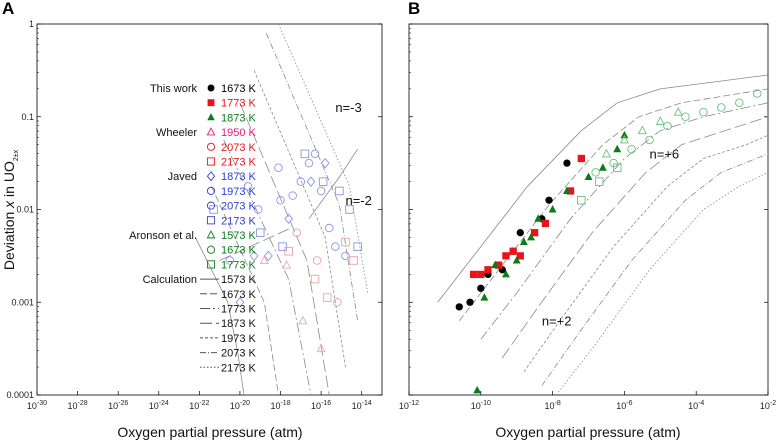  Describe the element at coordinates (163, 236) in the screenshot. I see `legend-group-label: Aronson et al.` at that location.